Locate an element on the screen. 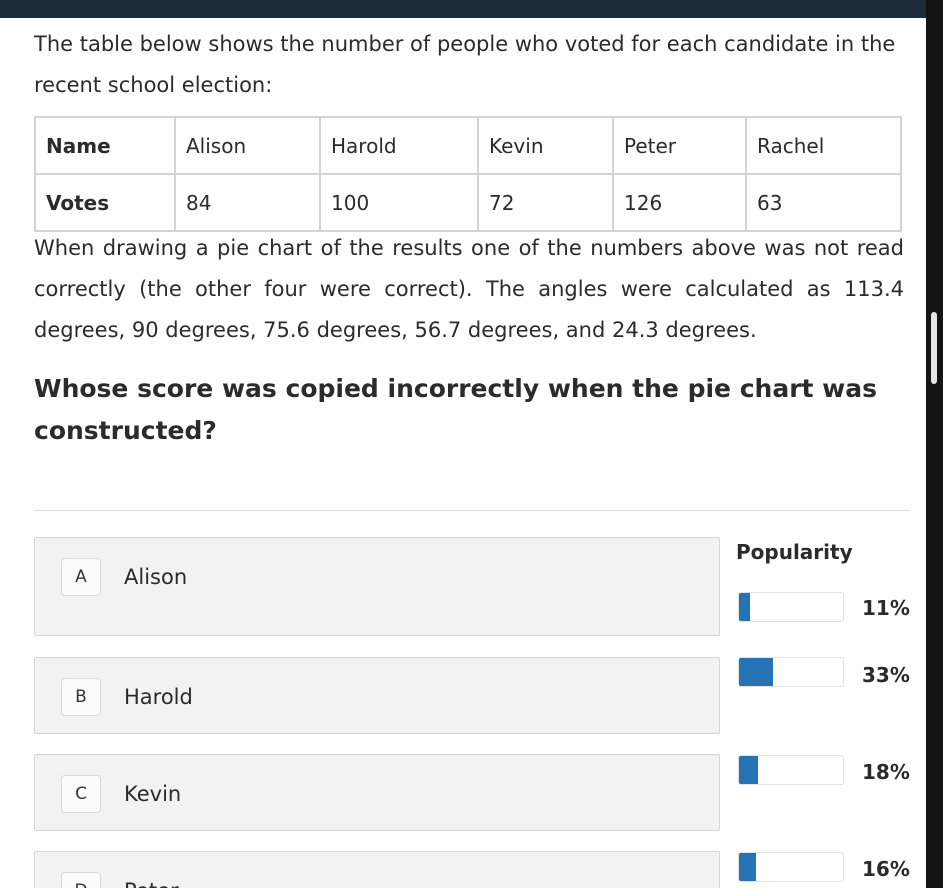 The image size is (943, 888). table-row: Name Alison Harold Kevin Peter Rachel is located at coordinates (468, 145).